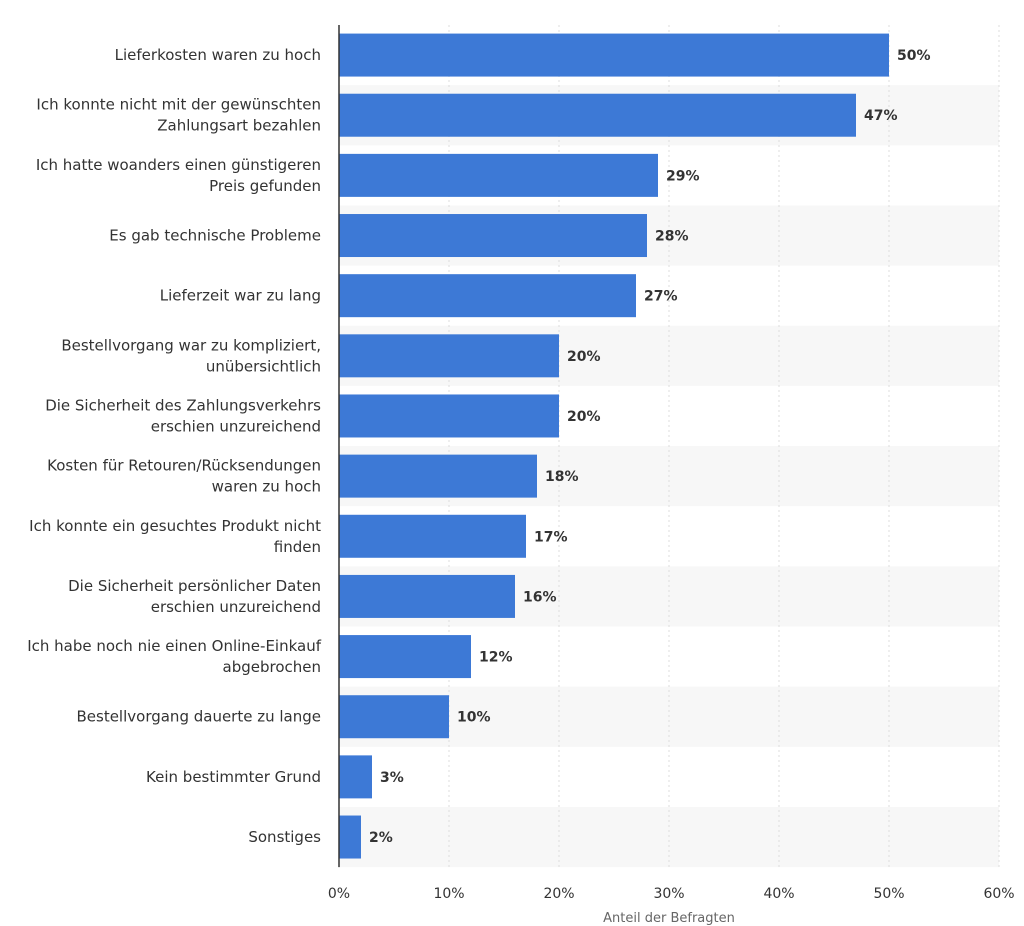 This screenshot has height=926, width=1024. I want to click on data-label: 29%, so click(683, 176).